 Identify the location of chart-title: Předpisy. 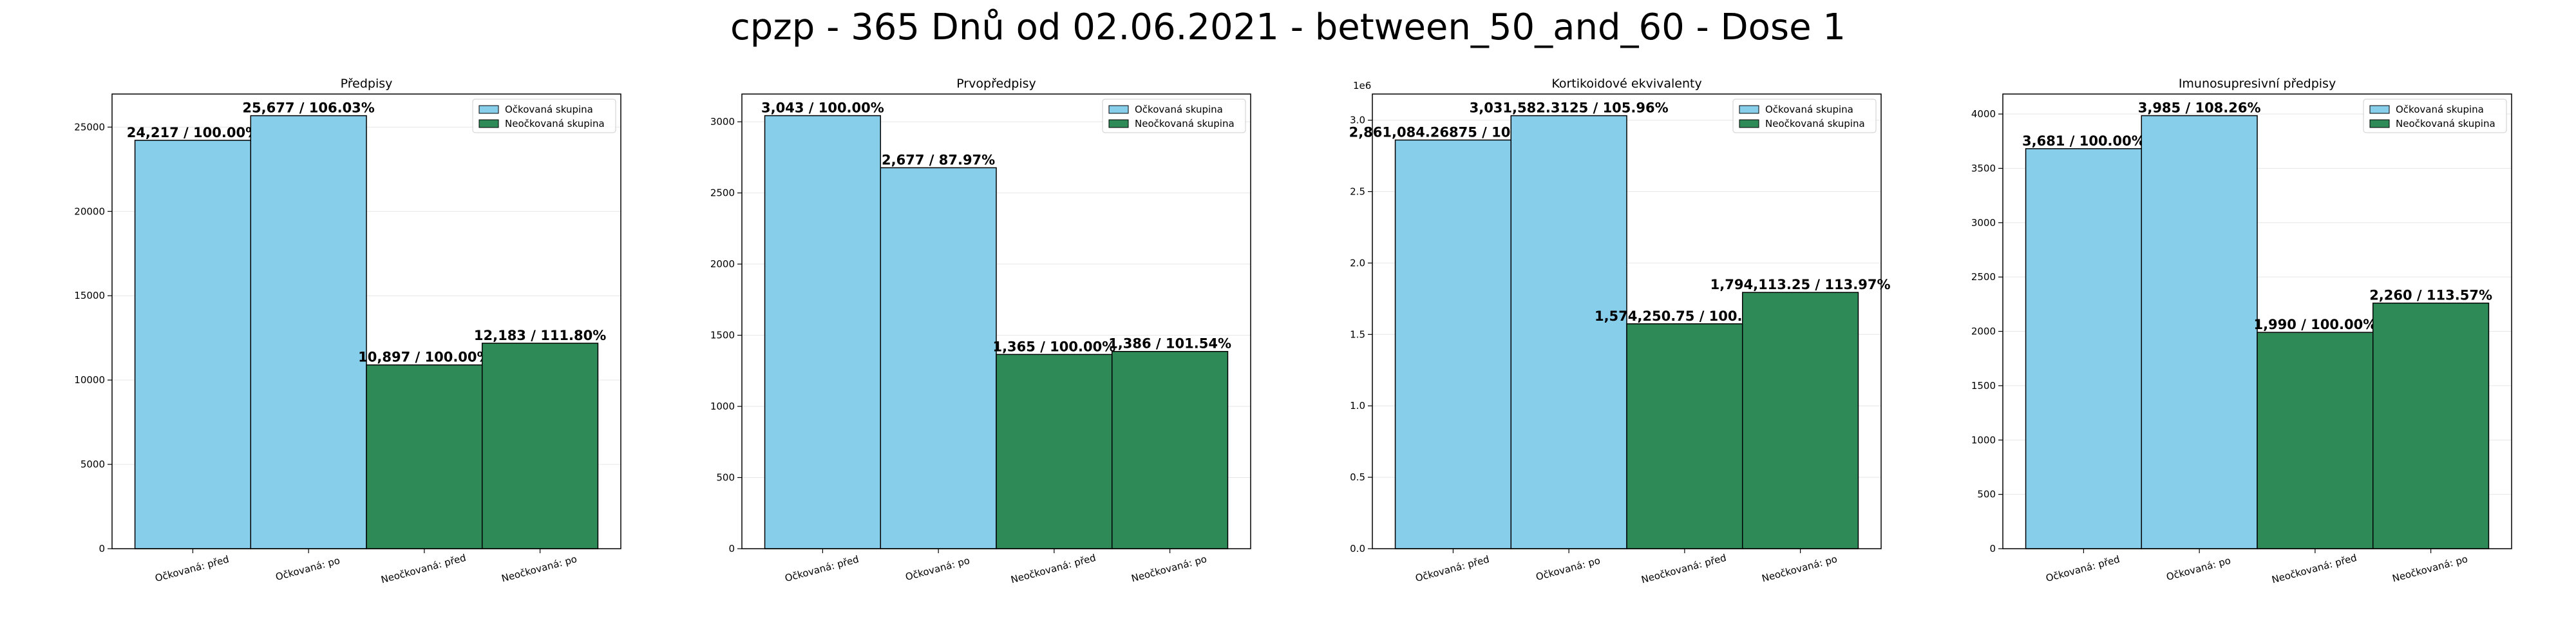
(367, 84).